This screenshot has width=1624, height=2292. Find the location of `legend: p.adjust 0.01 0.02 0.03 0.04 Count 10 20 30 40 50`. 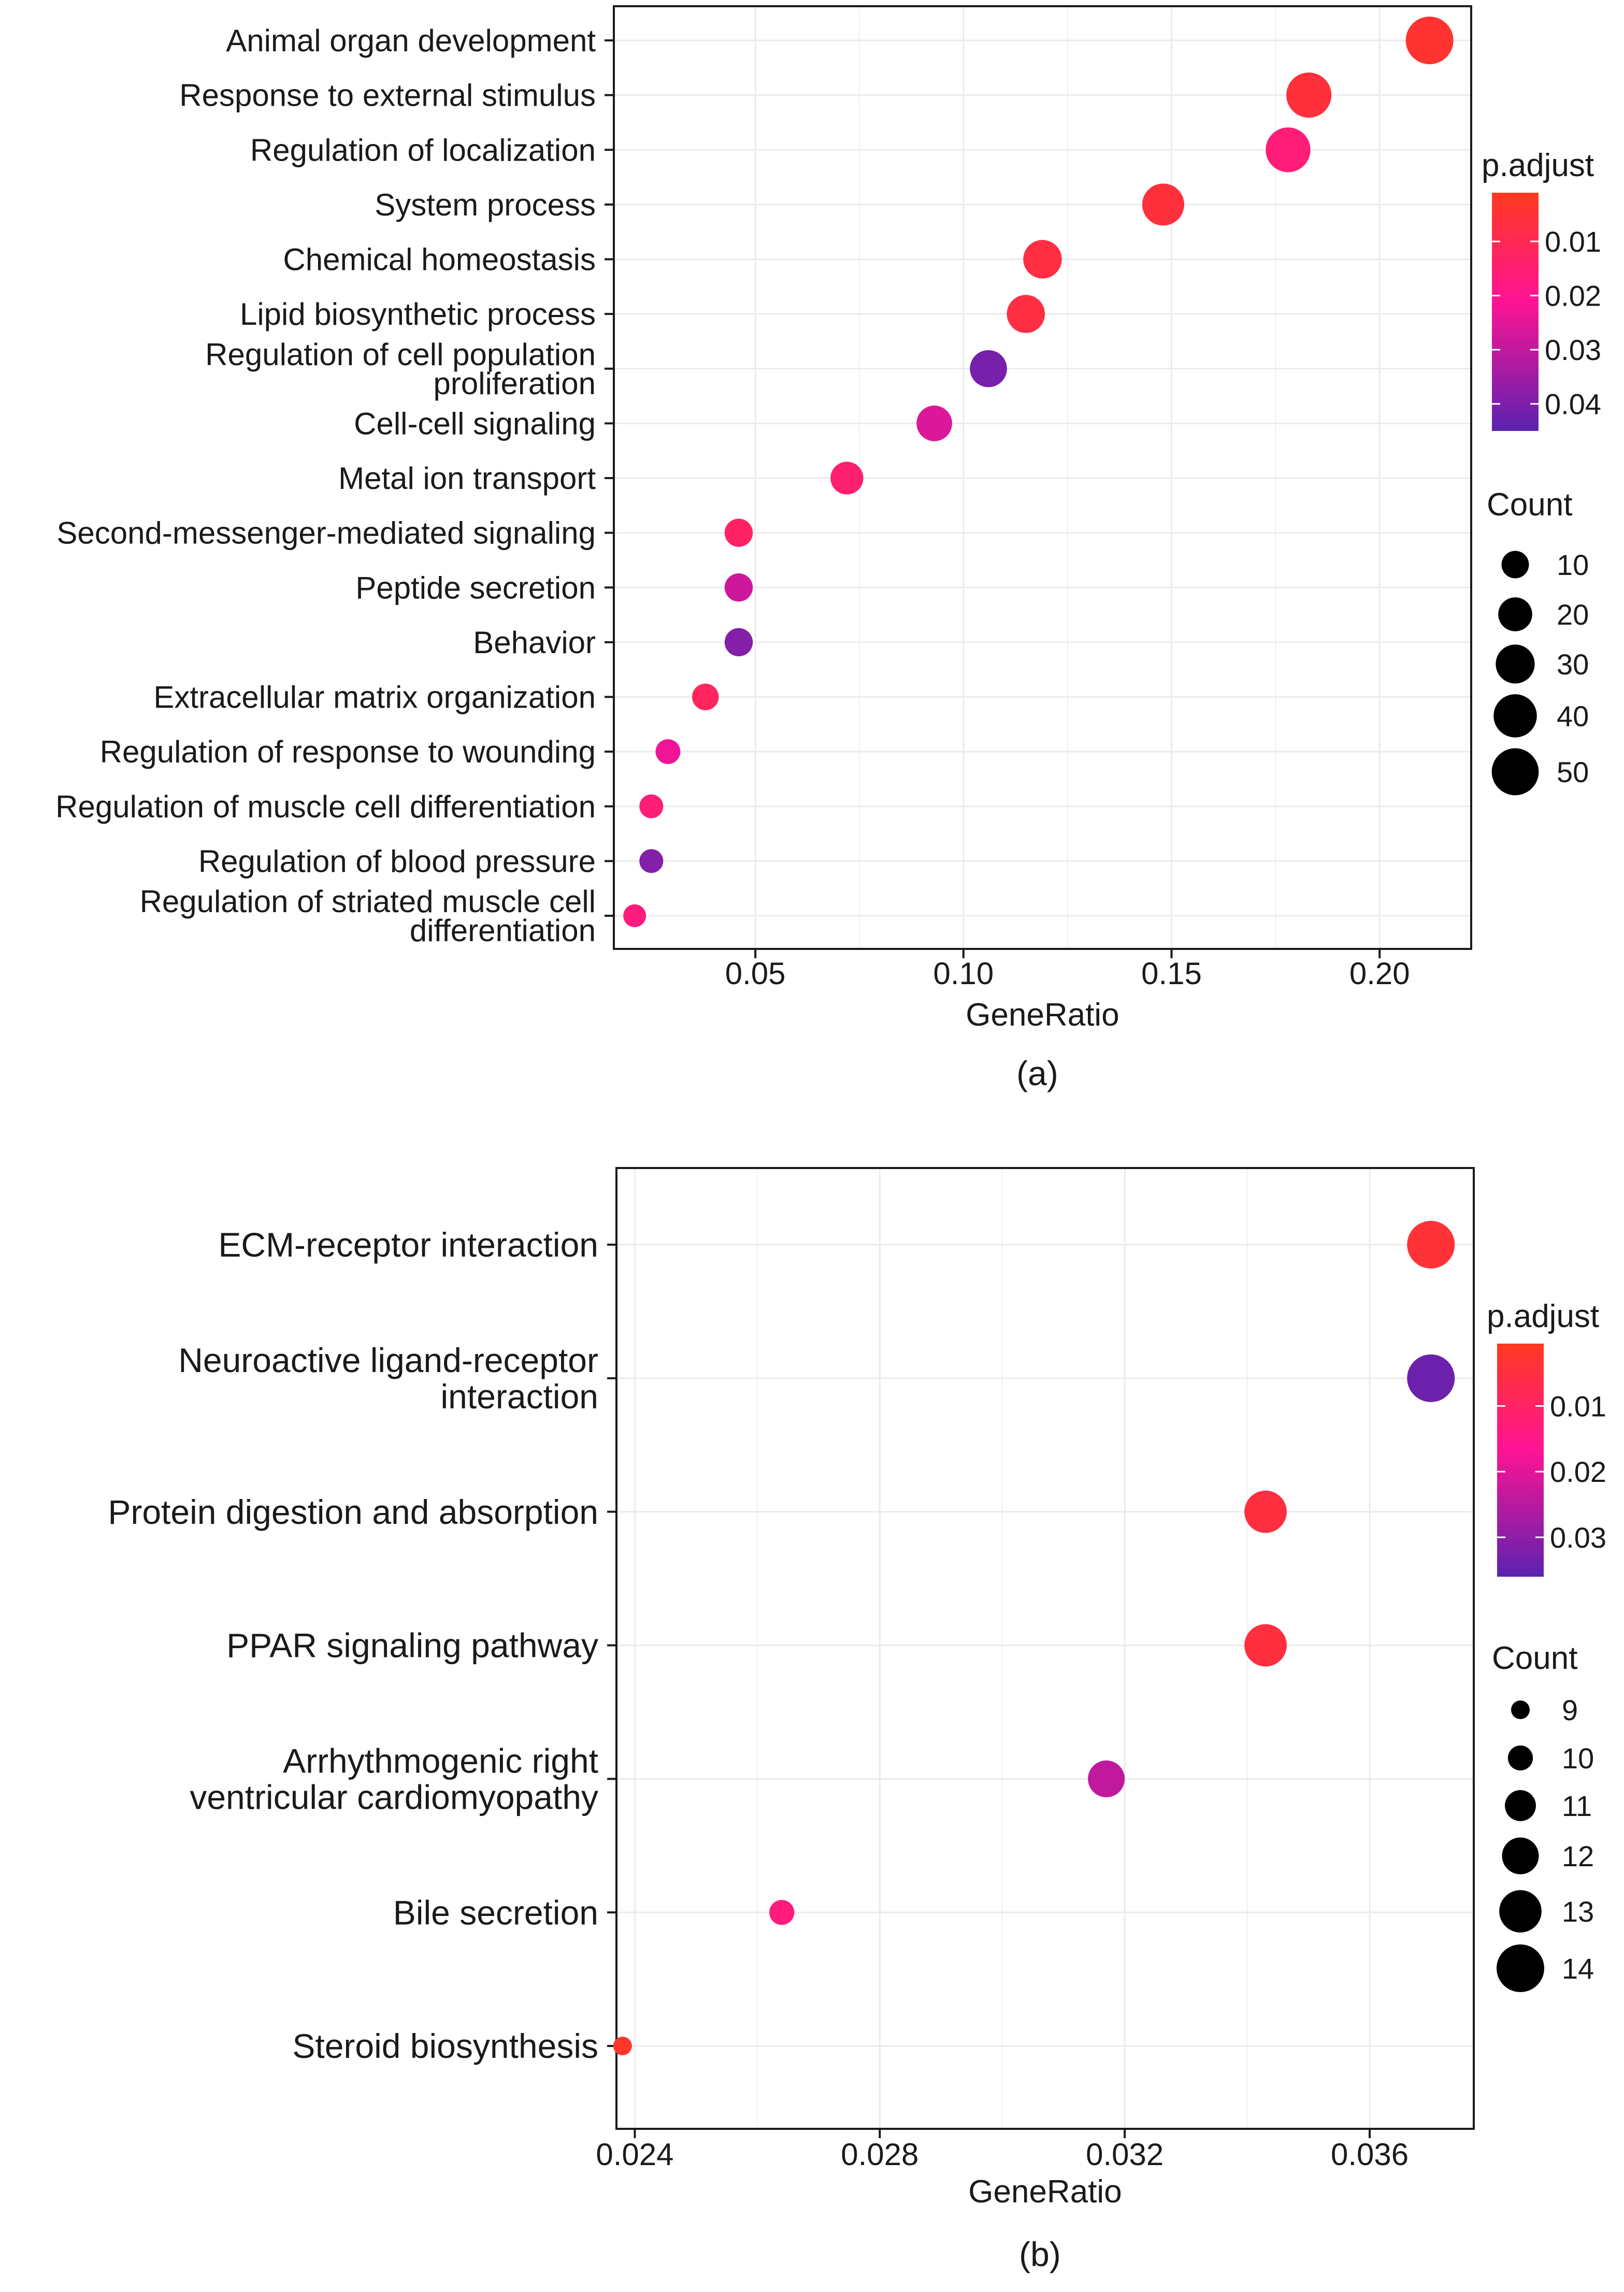

legend: p.adjust 0.01 0.02 0.03 0.04 Count 10 20 30 40 50 is located at coordinates (1542, 472).